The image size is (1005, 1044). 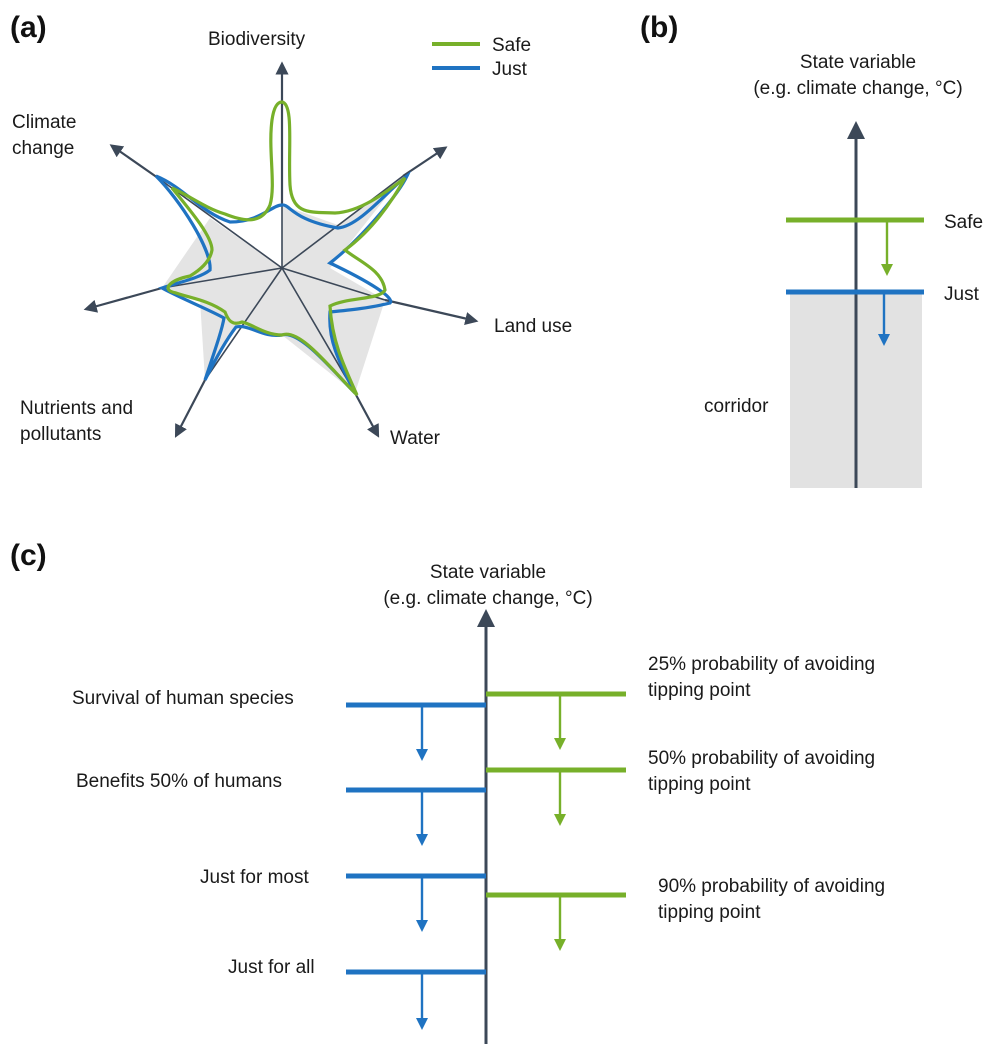 What do you see at coordinates (857, 88) in the screenshot?
I see `panel-b-title-line2: (e.g. climate change, °C)` at bounding box center [857, 88].